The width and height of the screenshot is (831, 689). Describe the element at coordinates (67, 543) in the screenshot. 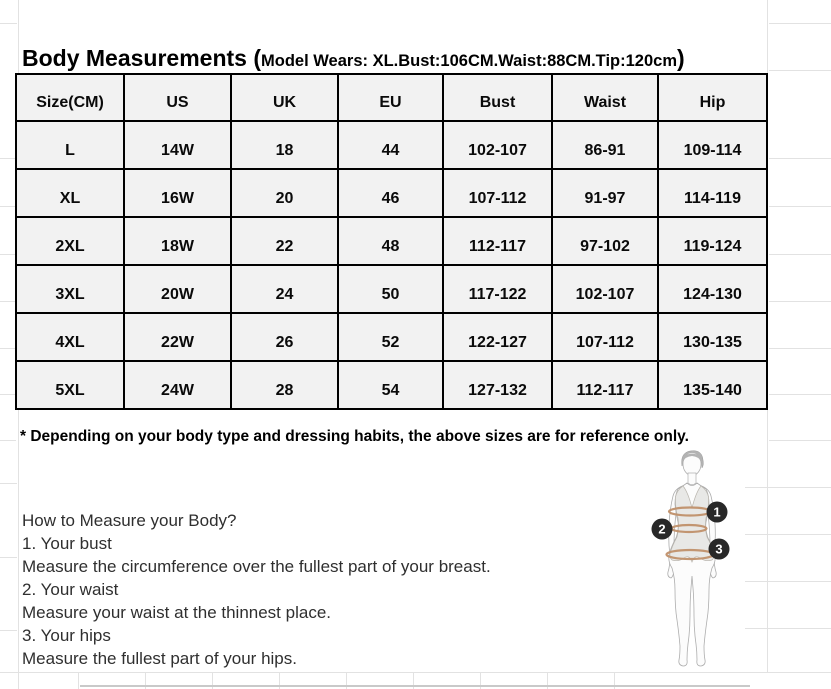

I see `measure-step-label: 1. Your bust` at that location.